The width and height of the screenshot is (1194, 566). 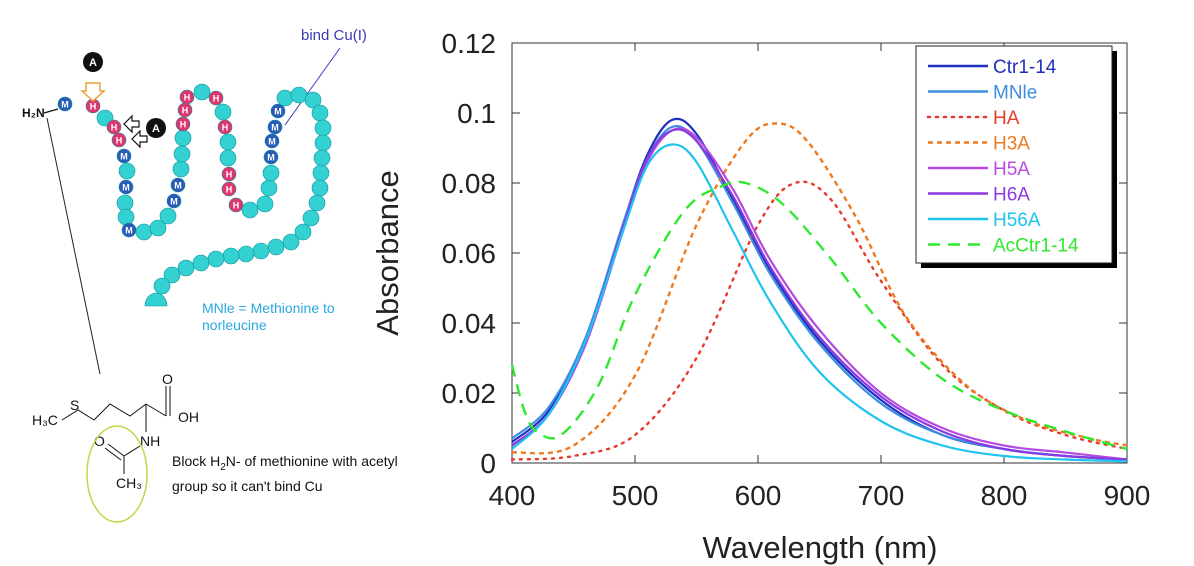 I want to click on orange-arrow-icon, so click(x=93, y=92).